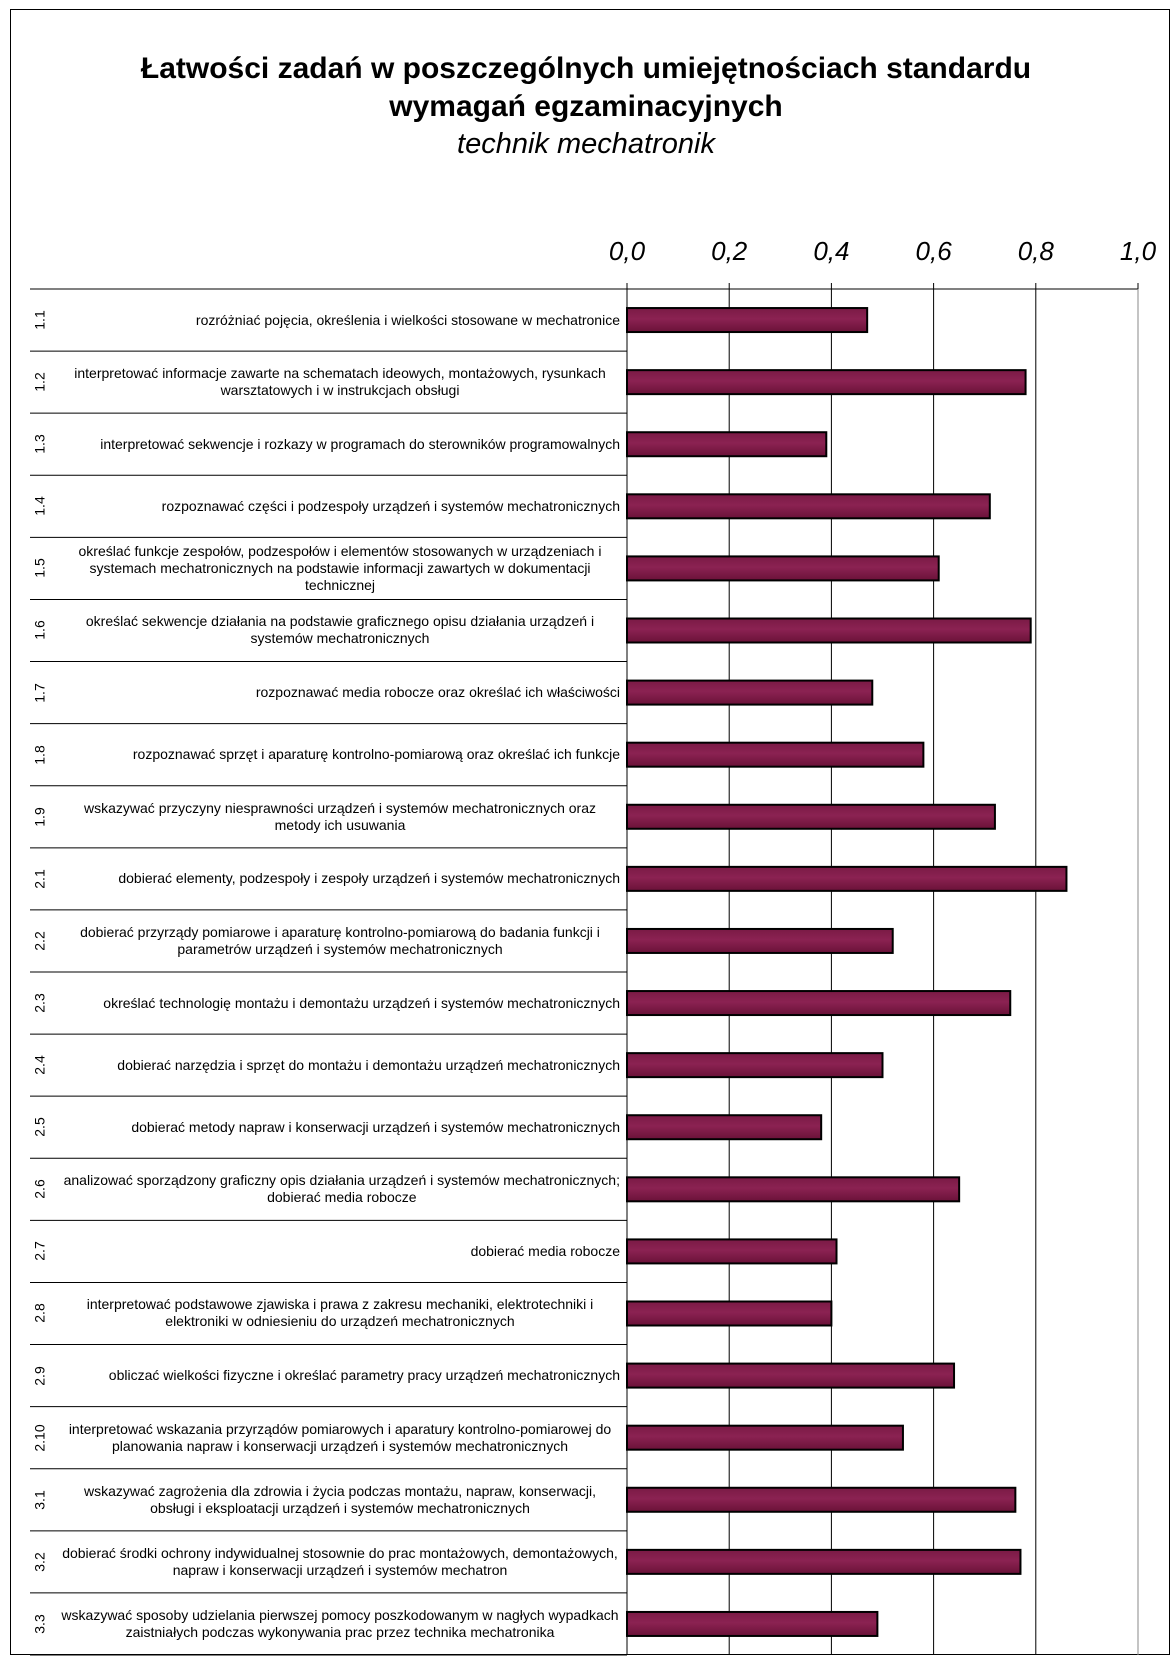  I want to click on category-code-text: 2.2, so click(40, 941).